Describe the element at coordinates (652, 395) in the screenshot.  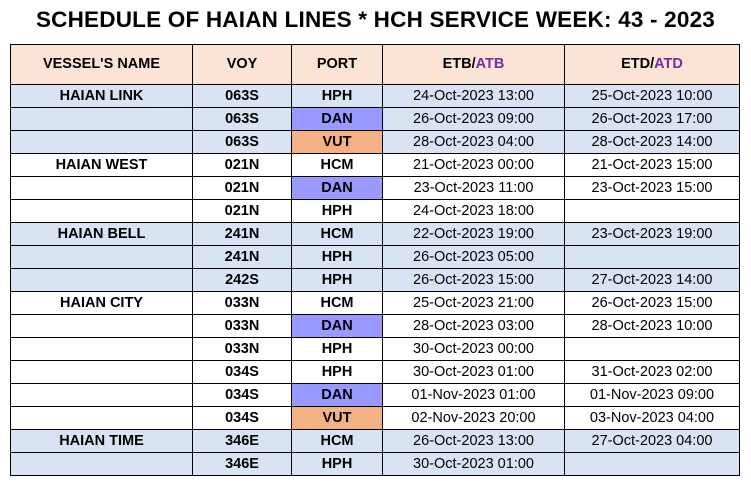
I see `etd-cell: 01-Nov-2023 09:00` at that location.